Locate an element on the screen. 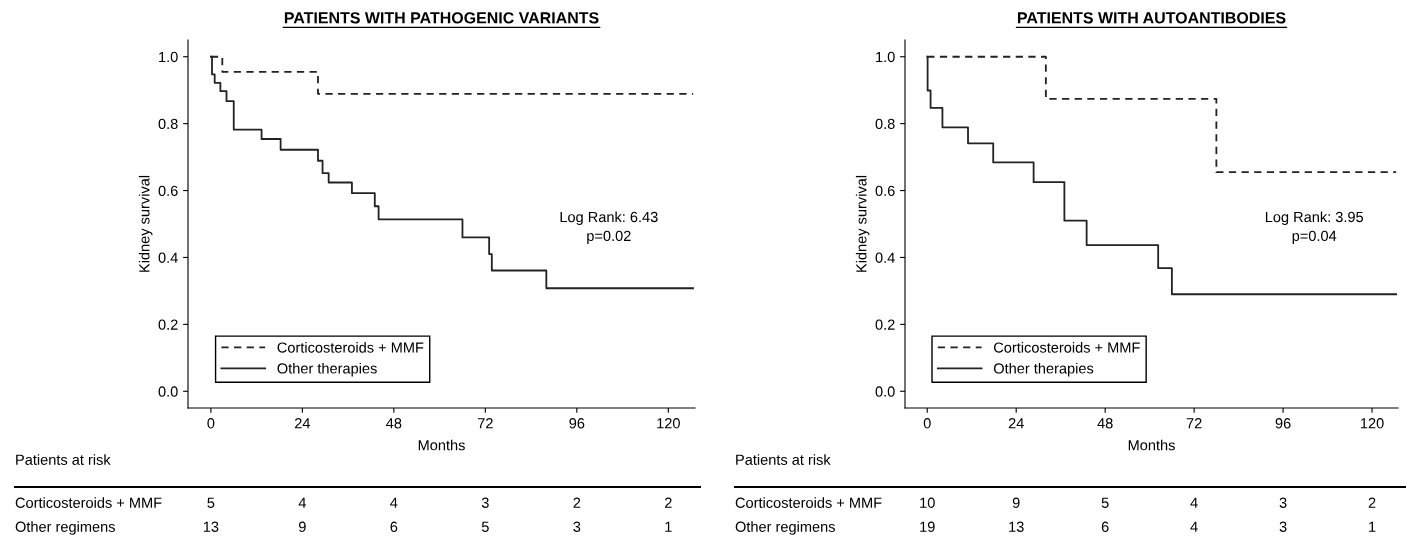 The height and width of the screenshot is (540, 1406). chart-title: PATIENTS WITH AUTOANTIBODIES is located at coordinates (1151, 18).